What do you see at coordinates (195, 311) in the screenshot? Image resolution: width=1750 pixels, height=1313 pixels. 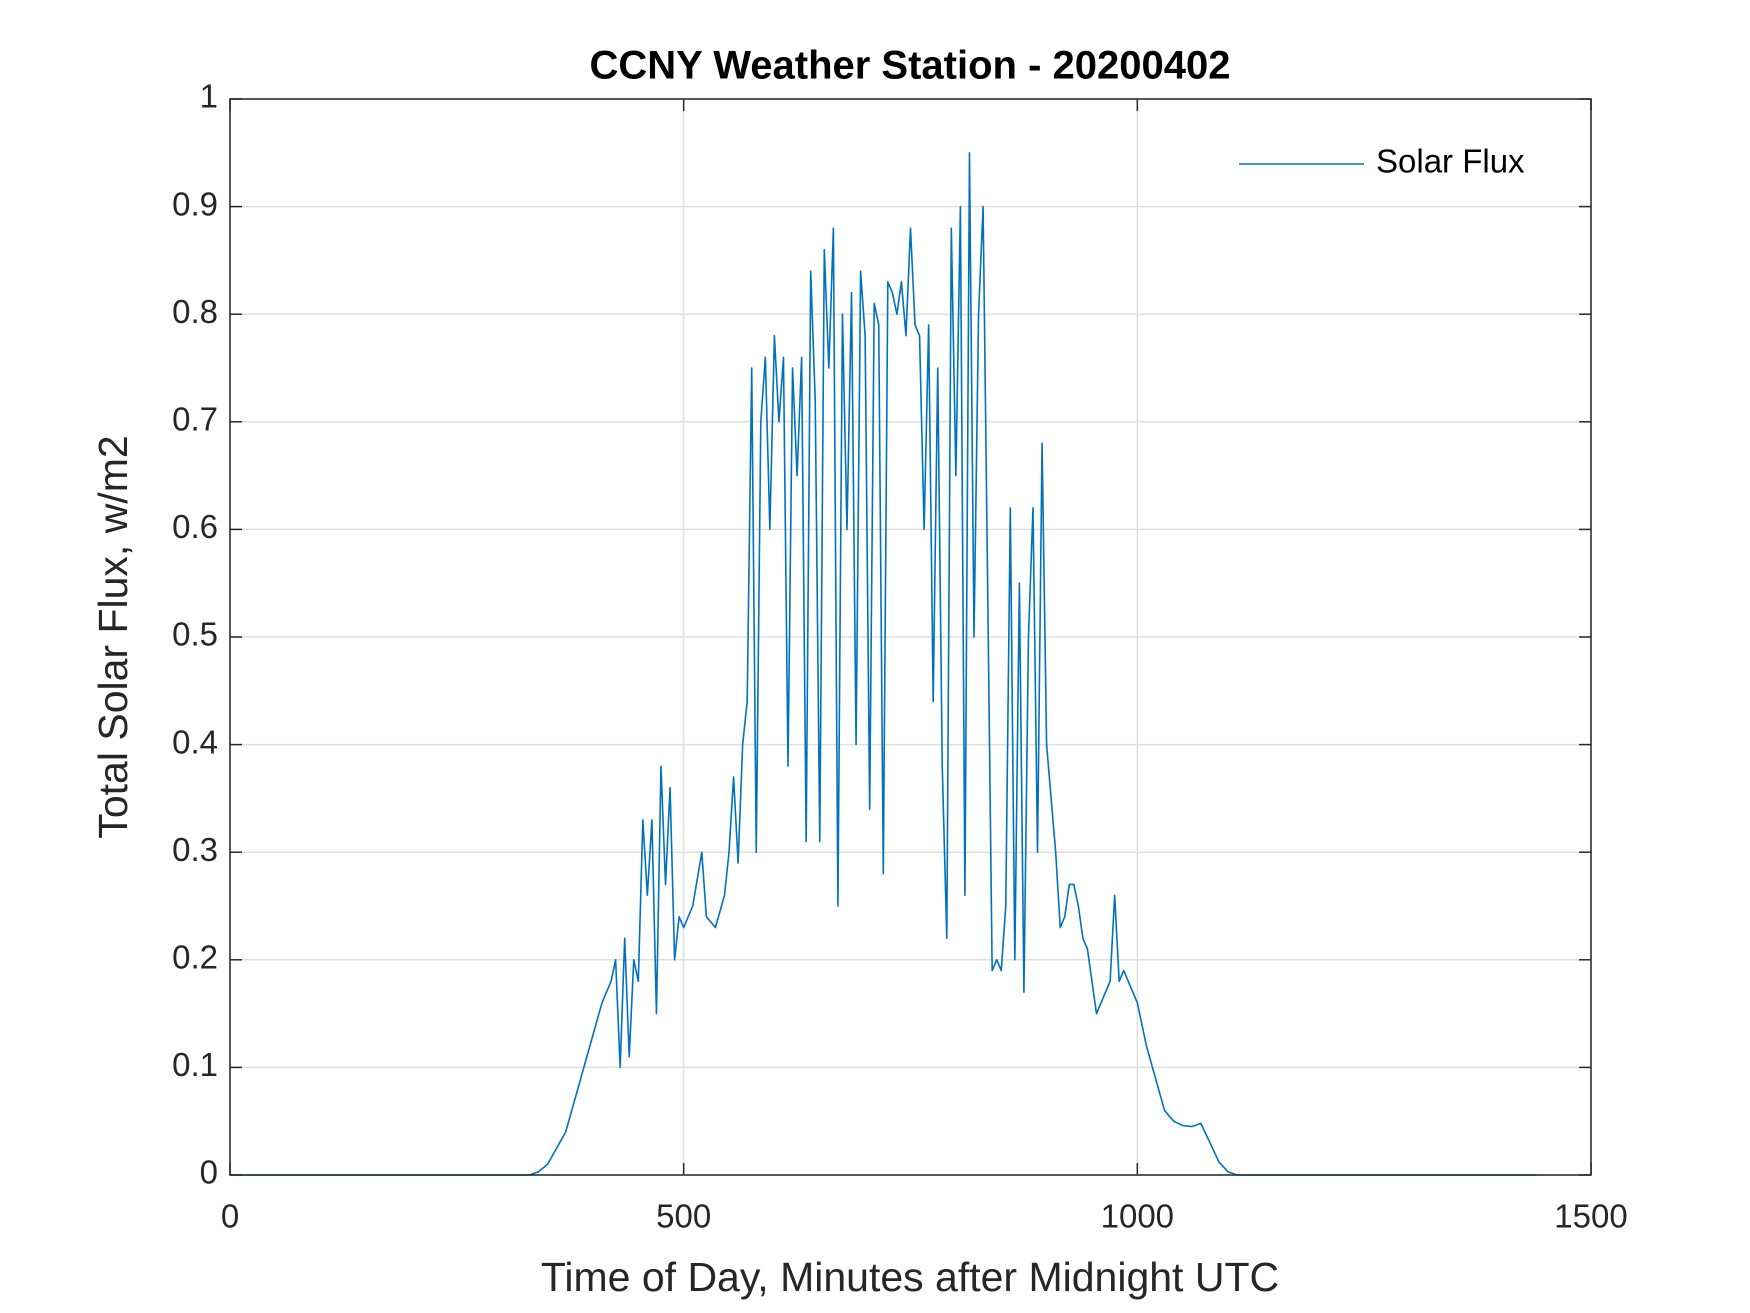 I see `y-tick-label: 0.8` at bounding box center [195, 311].